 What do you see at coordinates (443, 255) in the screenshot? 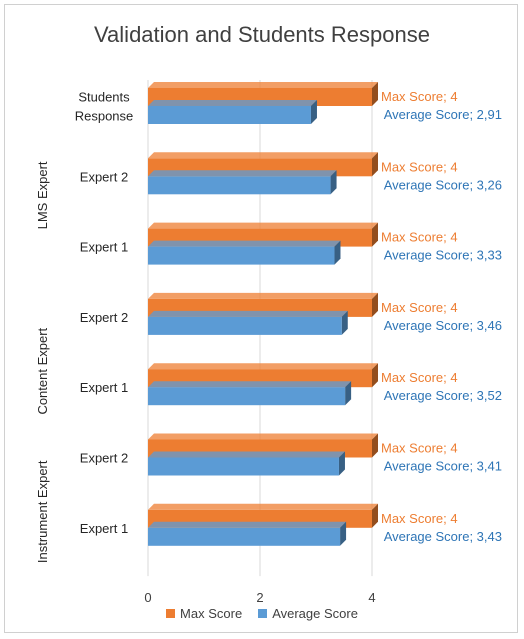
I see `data-label-average-score-3: Average Score; 3,33` at bounding box center [443, 255].